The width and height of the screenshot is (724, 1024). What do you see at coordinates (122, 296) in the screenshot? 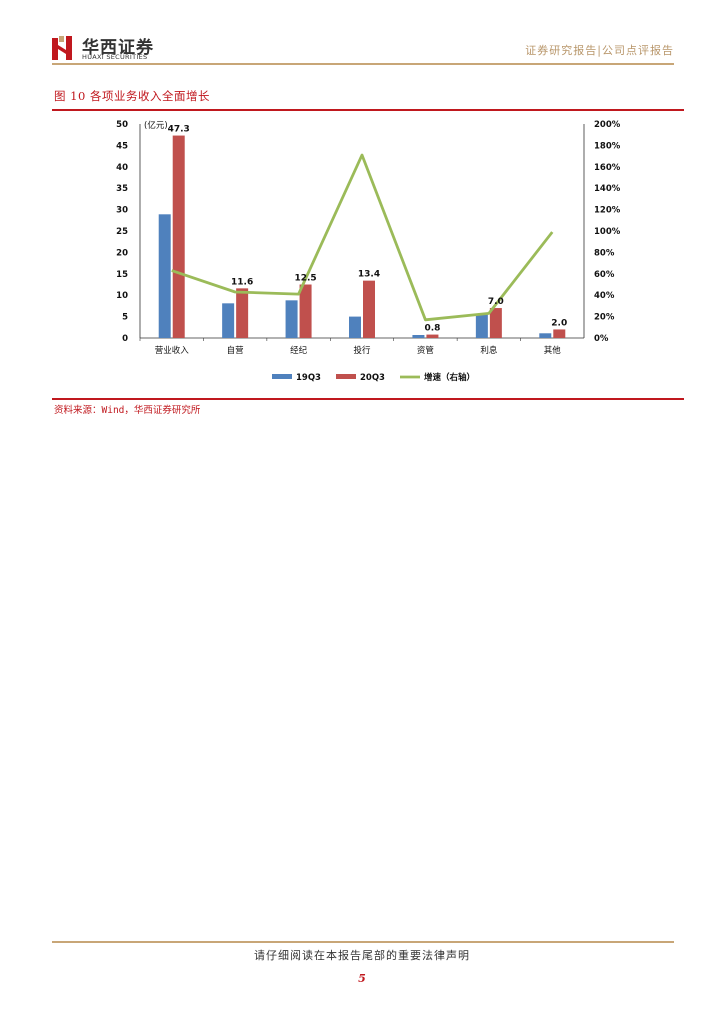
I see `y-left-tick-label: 10` at bounding box center [122, 296].